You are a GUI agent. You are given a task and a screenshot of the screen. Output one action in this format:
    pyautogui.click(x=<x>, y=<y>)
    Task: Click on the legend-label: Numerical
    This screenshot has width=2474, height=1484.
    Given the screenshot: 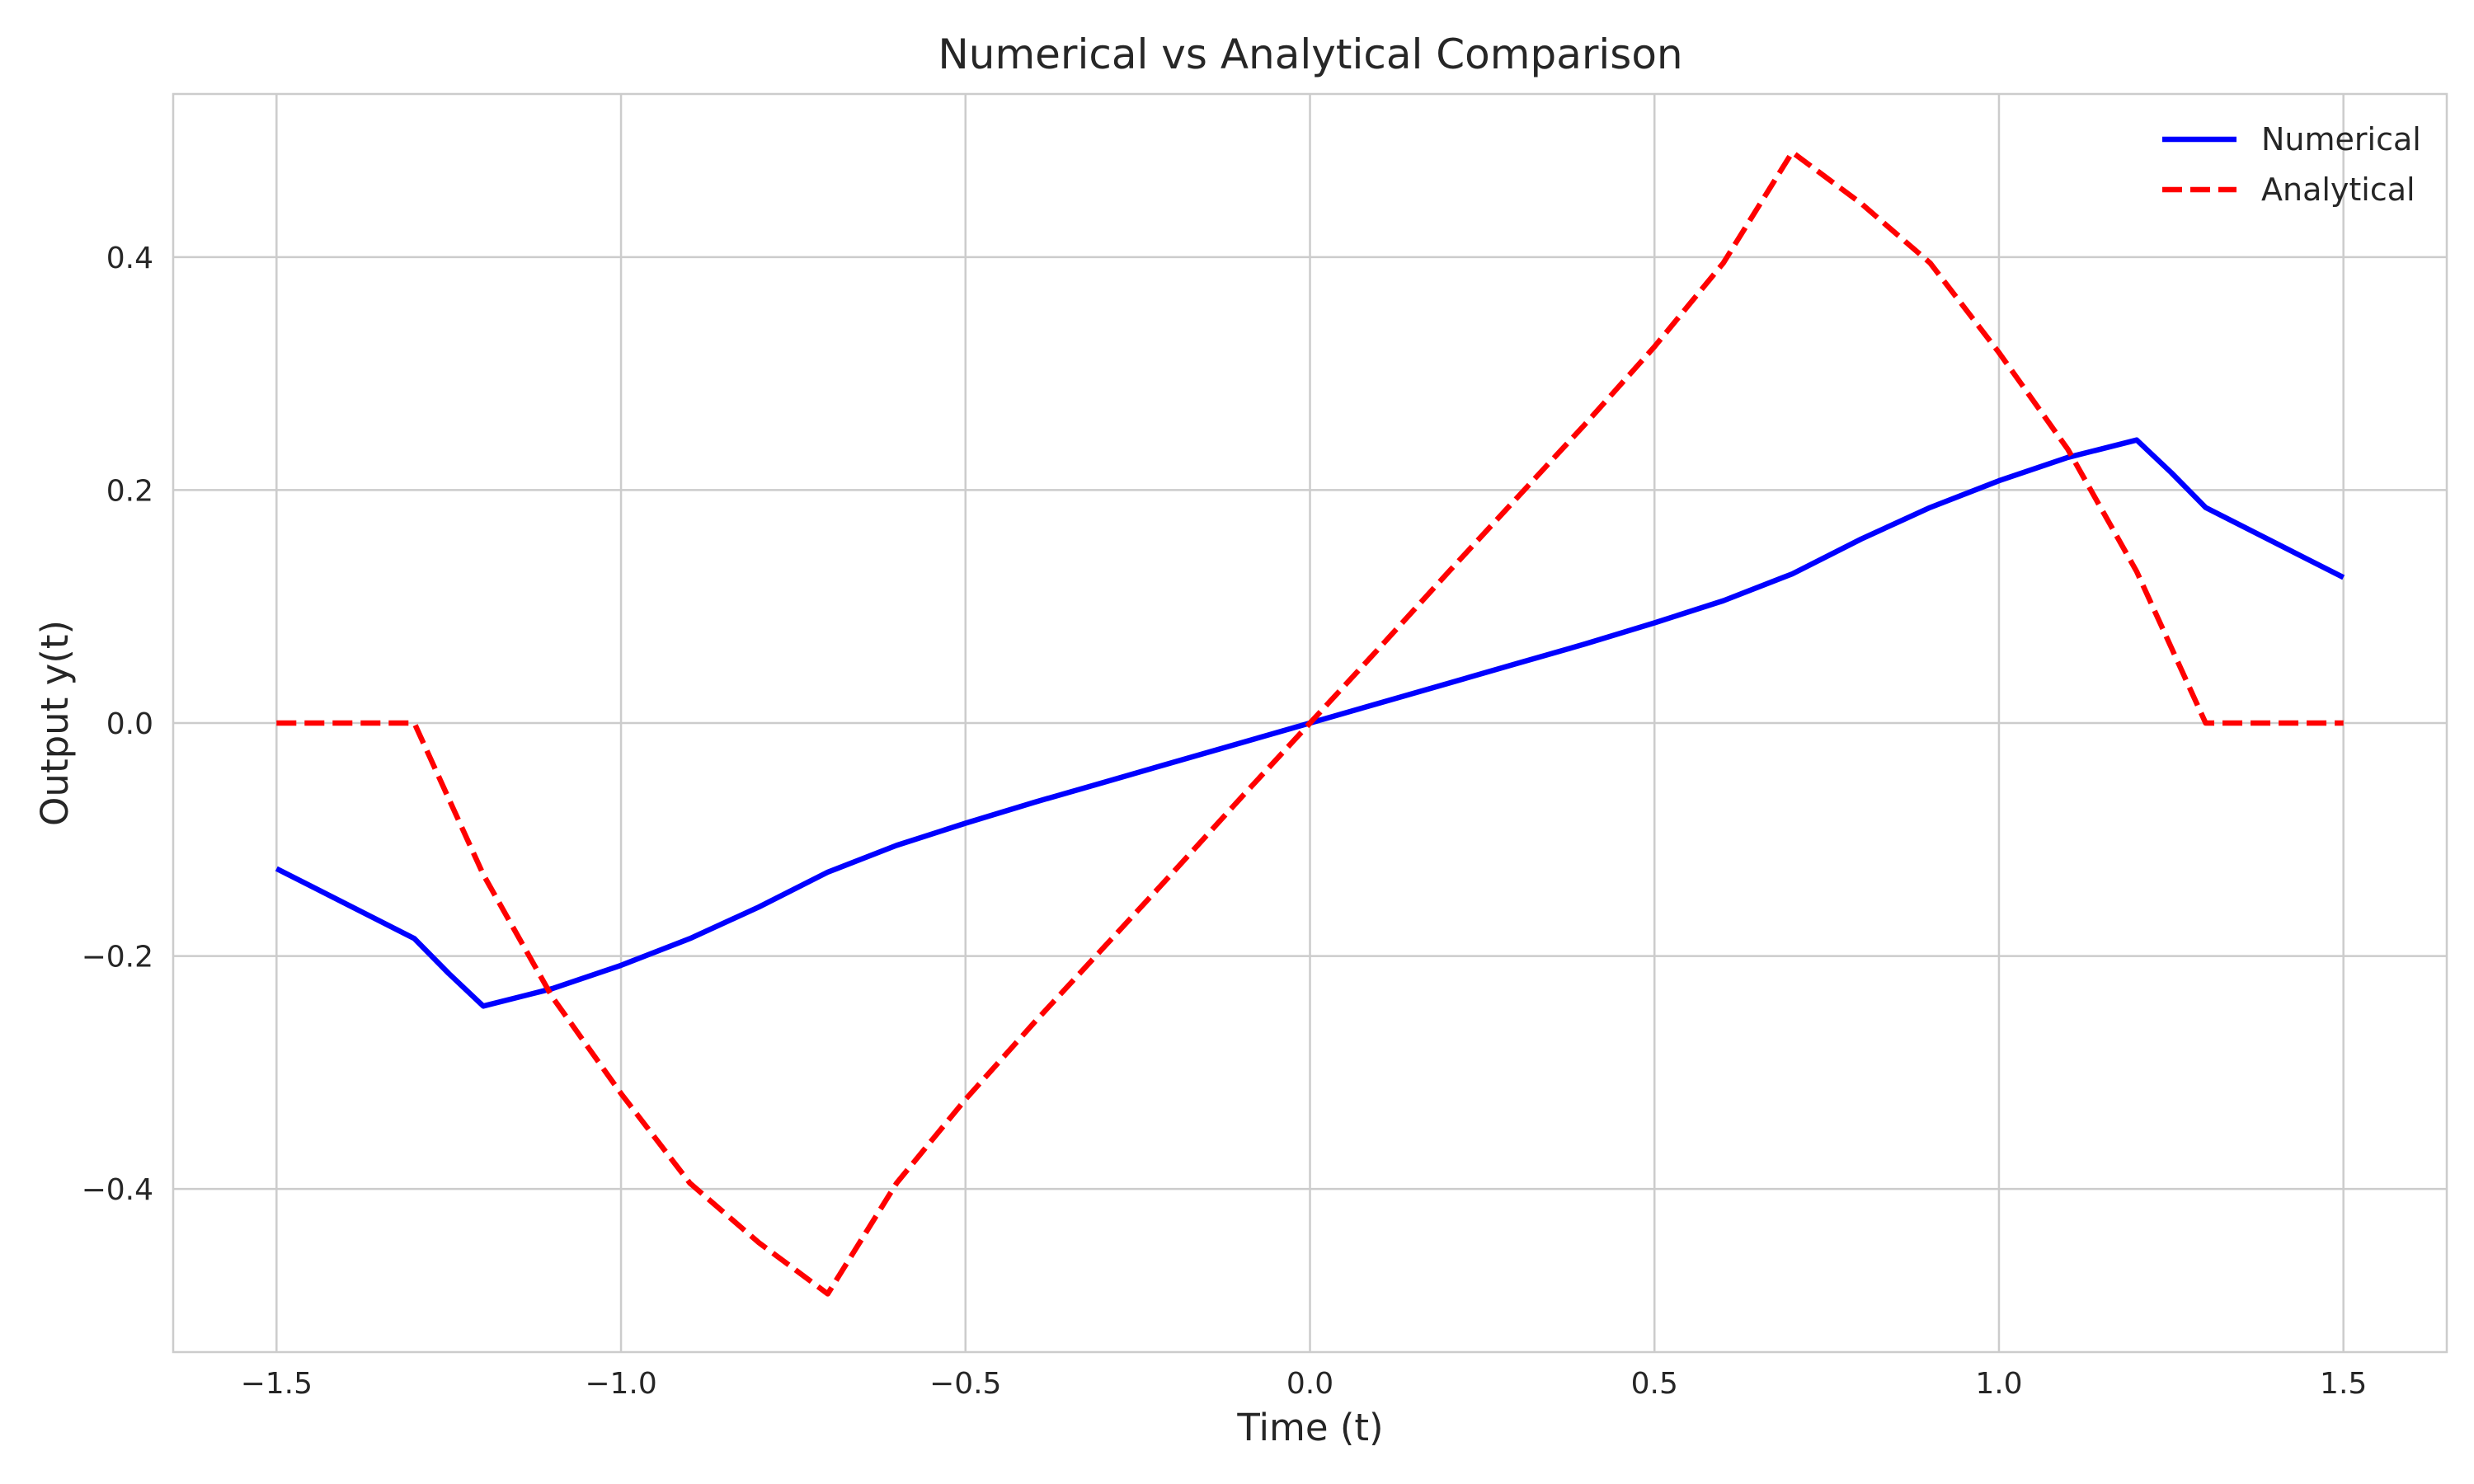 What is the action you would take?
    pyautogui.click(x=2341, y=139)
    